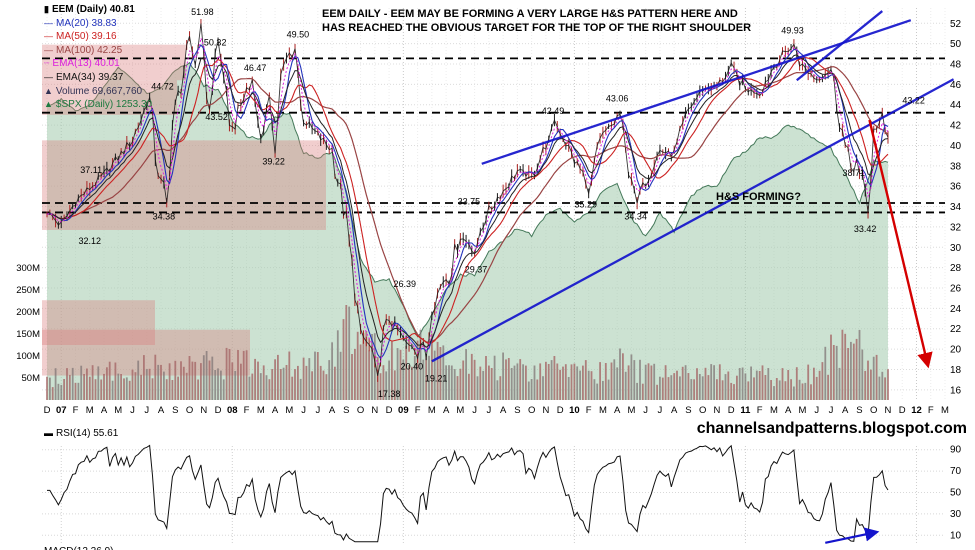 The width and height of the screenshot is (975, 550). I want to click on ma20-legend-row: — MA(20) 38.83, so click(98, 24).